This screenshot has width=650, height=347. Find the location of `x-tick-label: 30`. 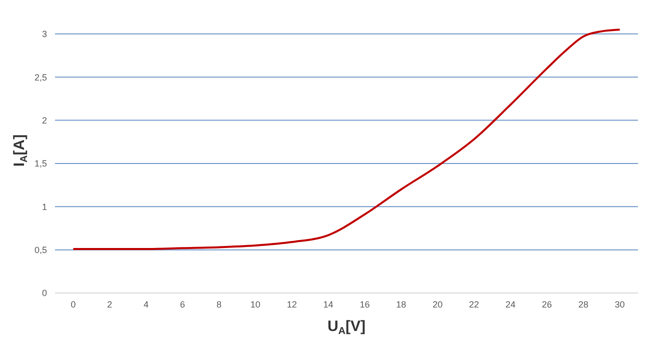

x-tick-label: 30 is located at coordinates (619, 304).